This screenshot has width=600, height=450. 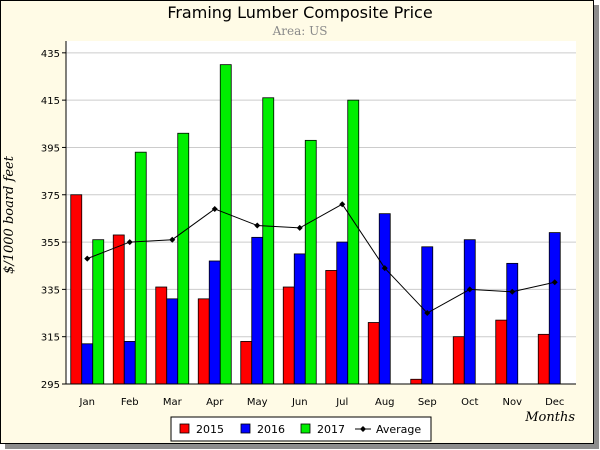 I want to click on y-axis-label: $/1000 board feet, so click(x=9, y=214).